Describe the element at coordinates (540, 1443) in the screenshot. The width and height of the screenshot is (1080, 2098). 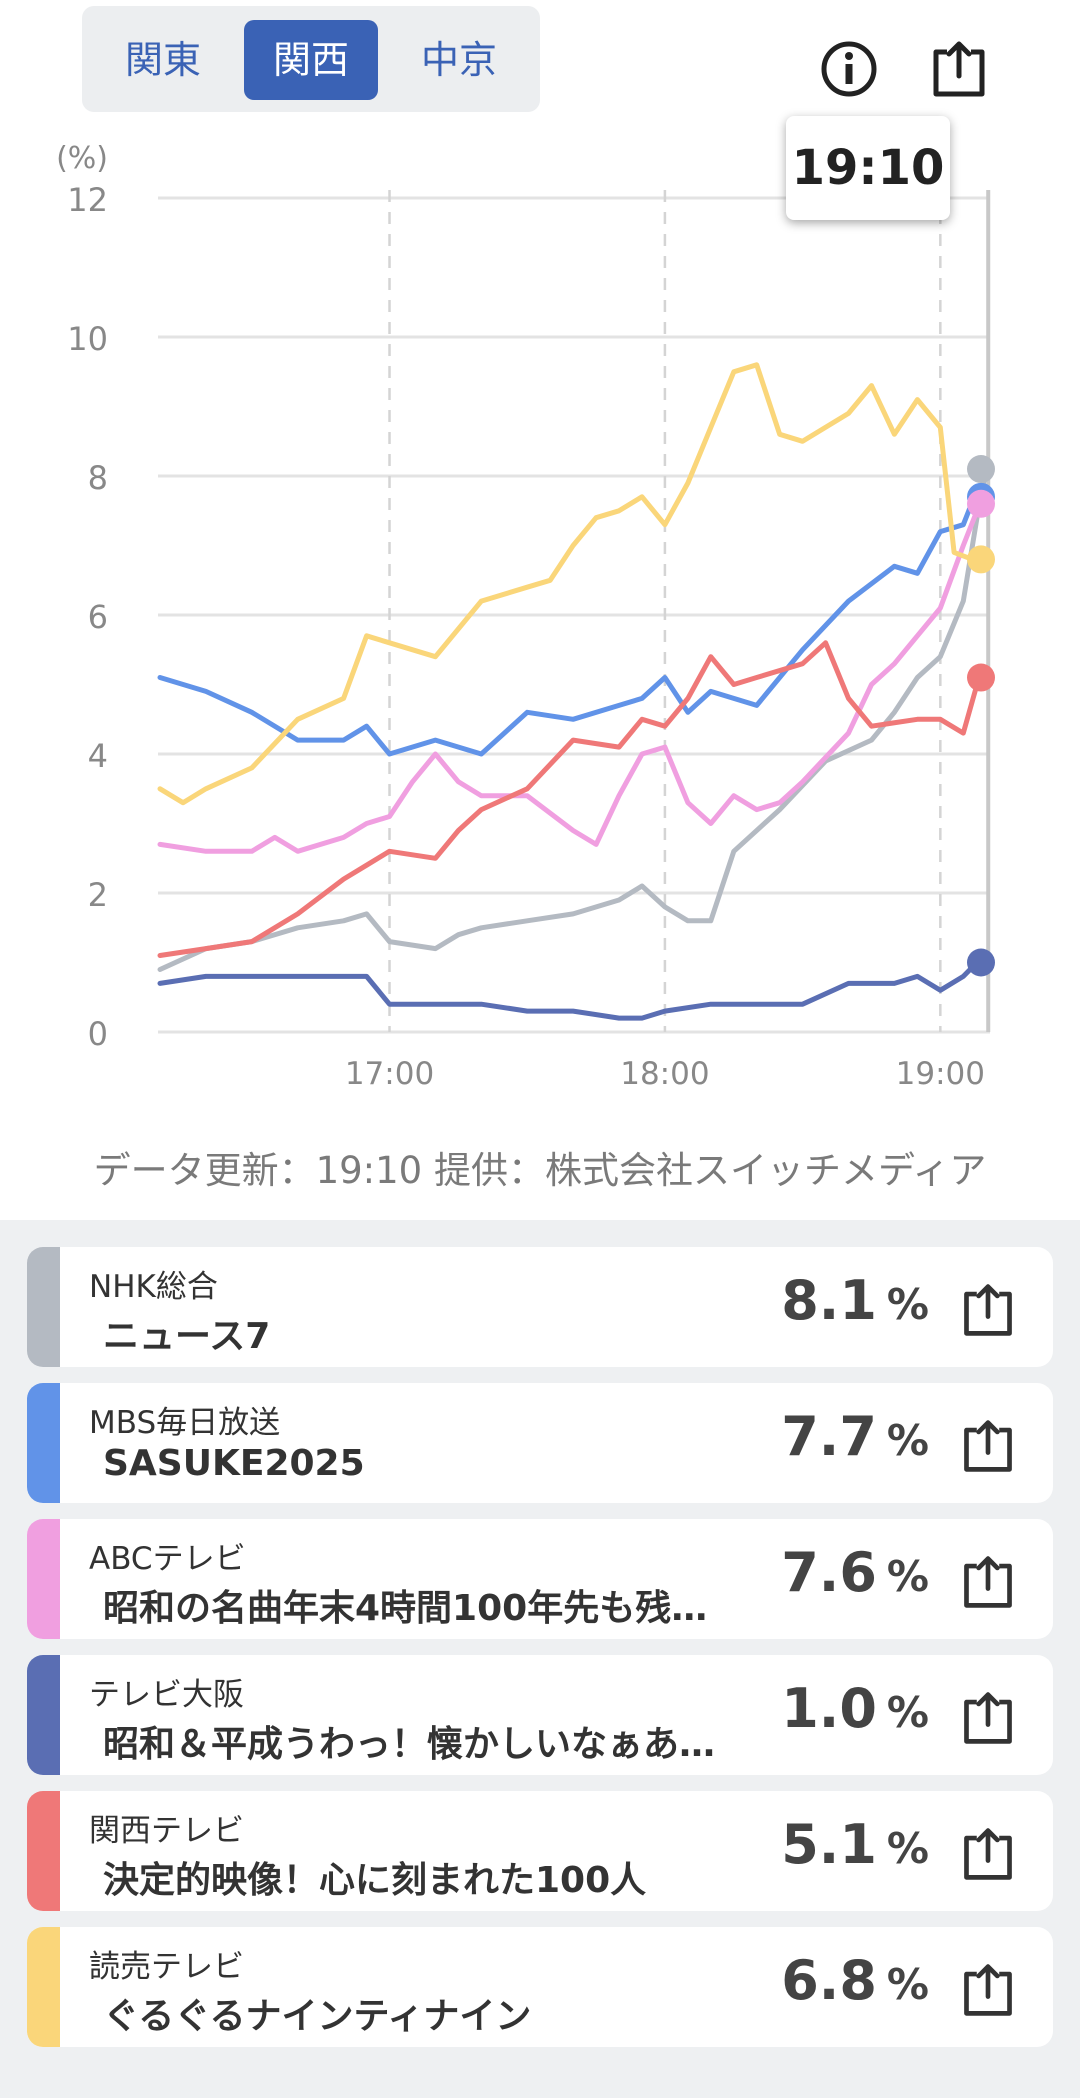
I see `program-card: MBS毎日放送 SASUKE2025 7.7%` at that location.